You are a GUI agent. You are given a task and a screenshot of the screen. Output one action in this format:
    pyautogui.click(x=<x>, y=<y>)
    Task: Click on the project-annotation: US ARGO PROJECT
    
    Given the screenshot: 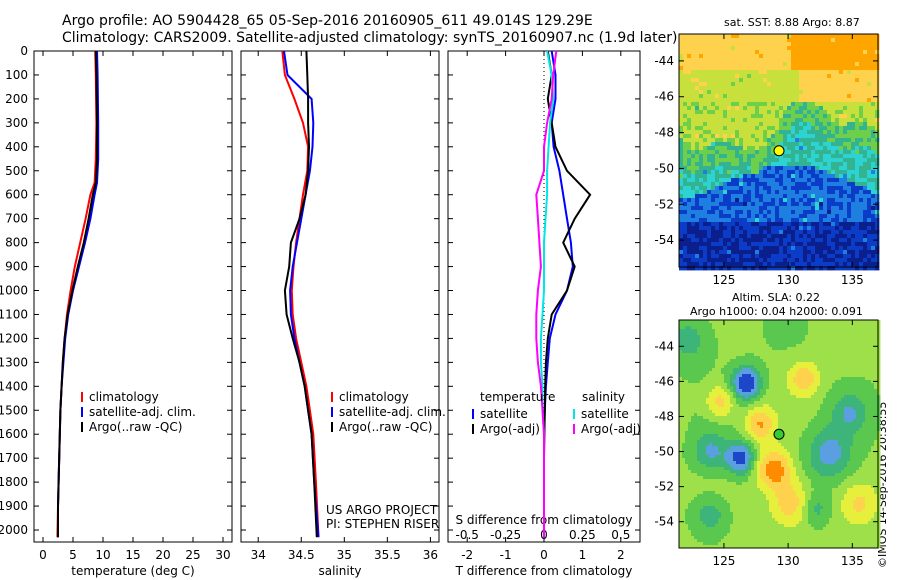 What is the action you would take?
    pyautogui.click(x=382, y=510)
    